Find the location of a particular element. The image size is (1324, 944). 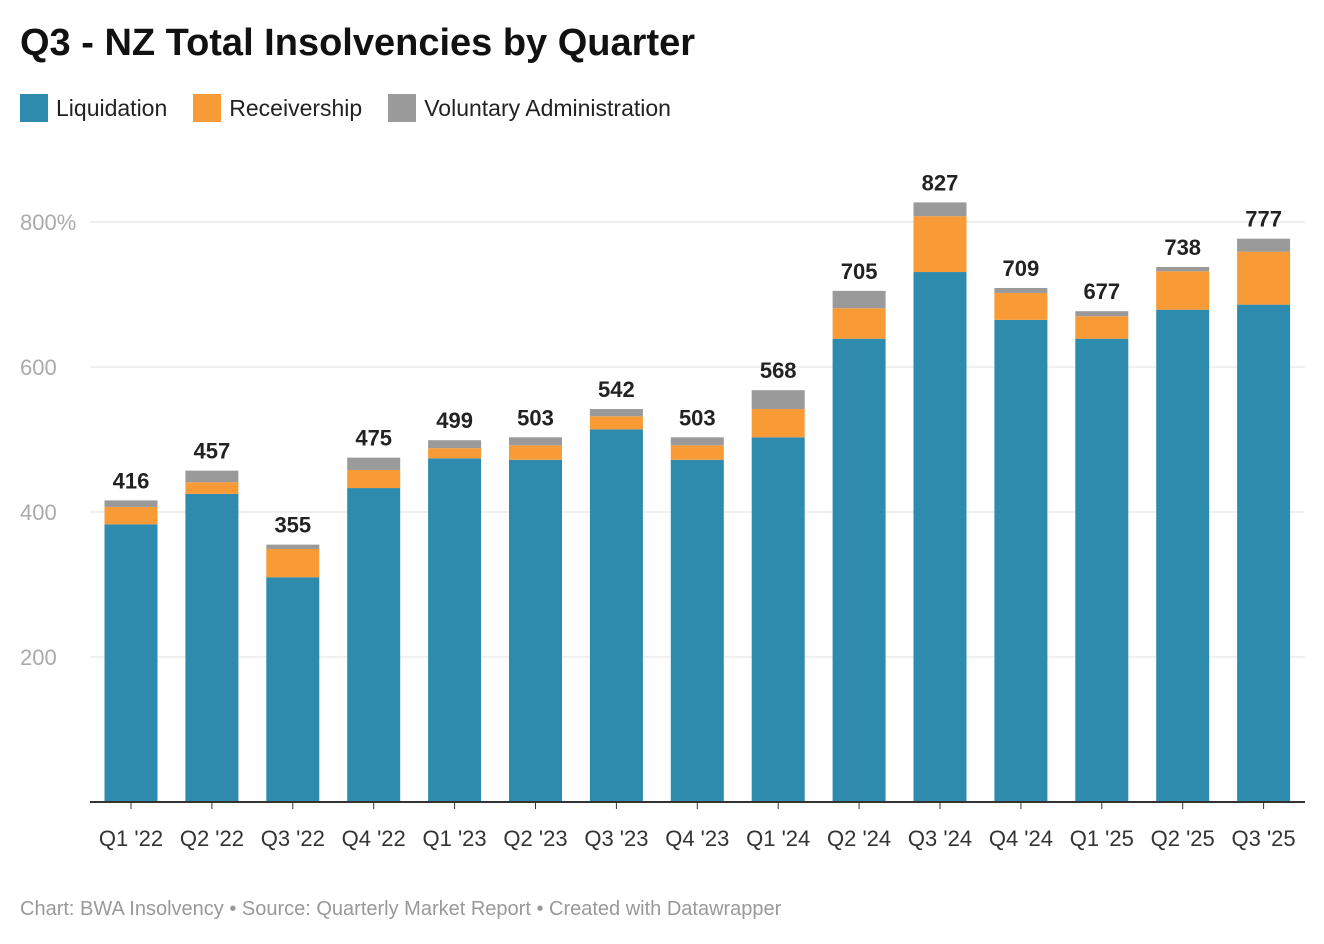

legend-item-receivership: Receivership is located at coordinates (277, 108).